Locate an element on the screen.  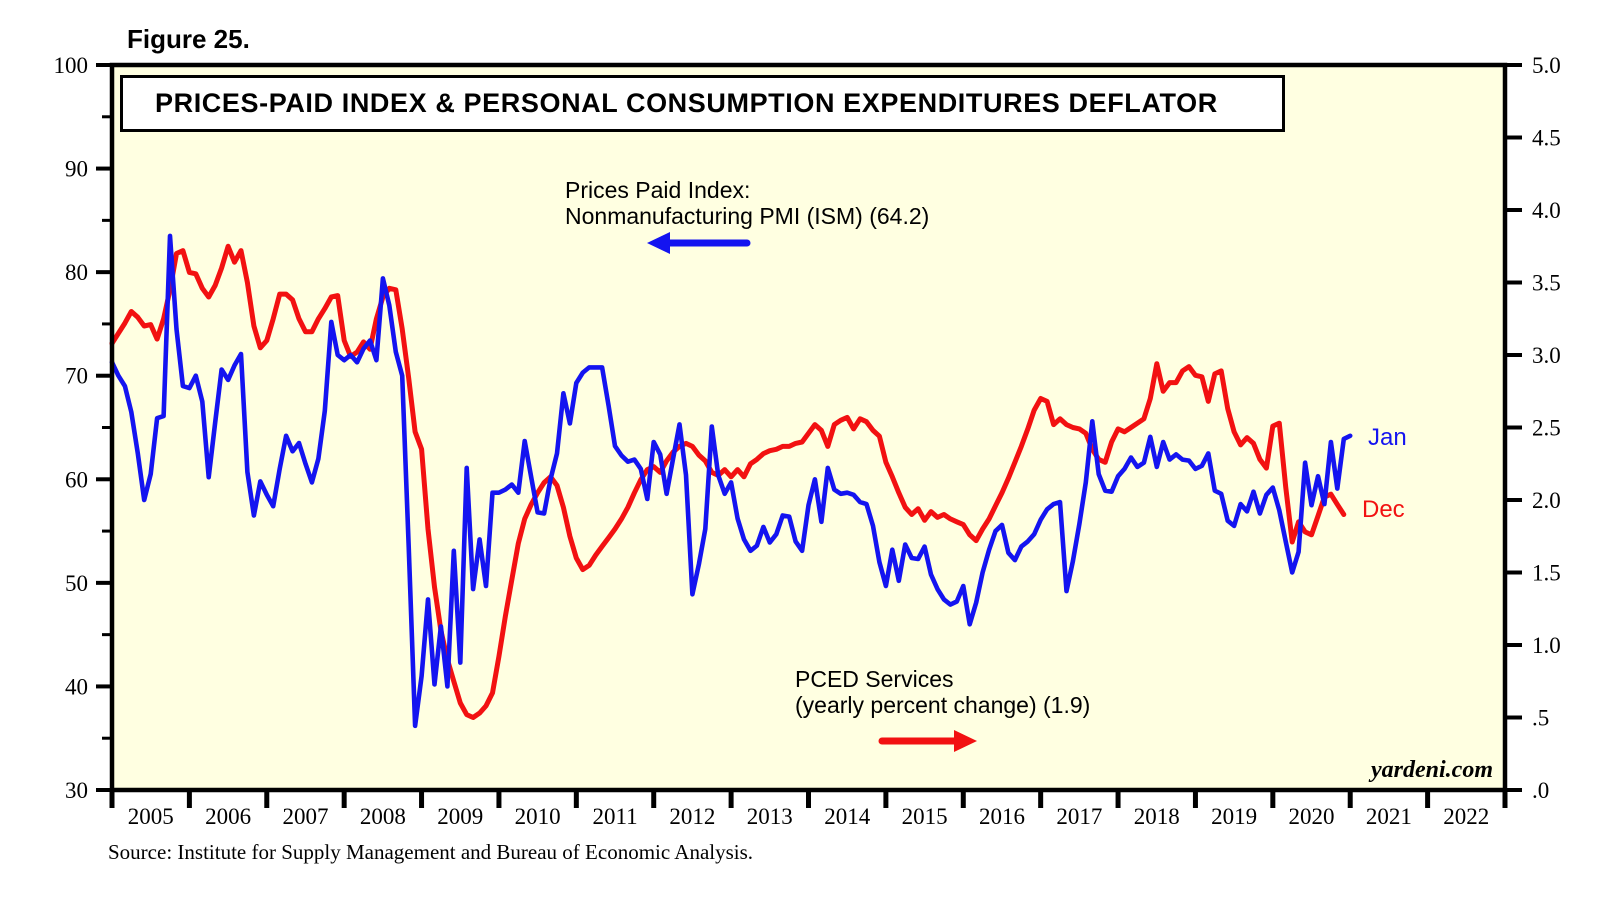
left-axis-tick-label: 30 is located at coordinates (76, 790).